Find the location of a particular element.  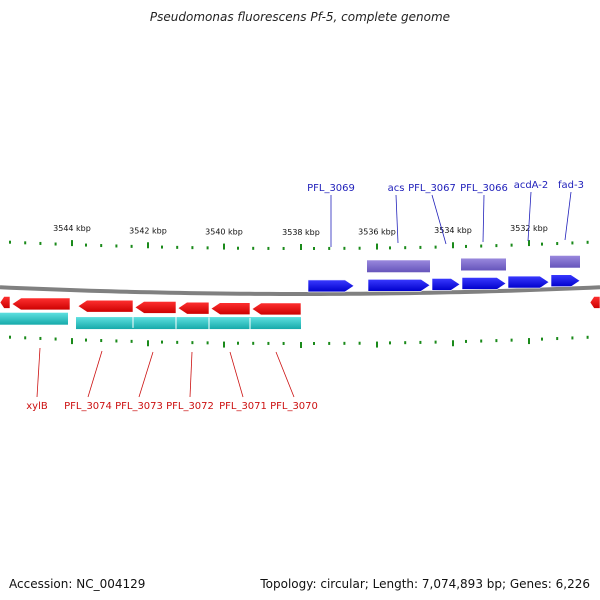

scale-label: 3538 kbp is located at coordinates (301, 232).